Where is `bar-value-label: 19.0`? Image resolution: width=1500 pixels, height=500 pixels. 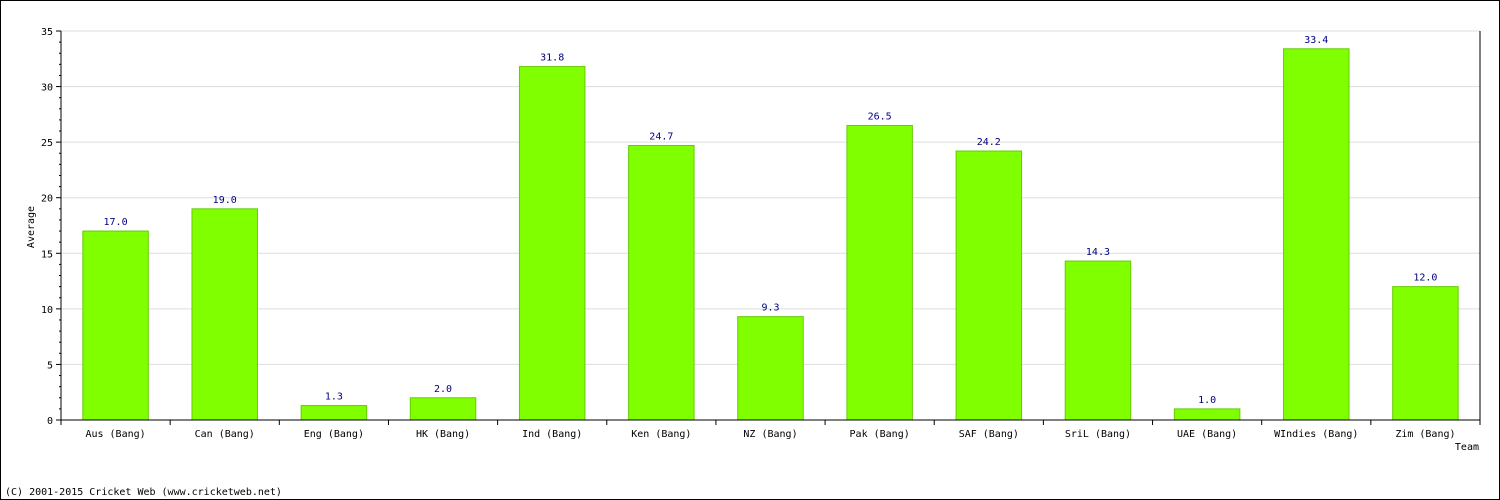 bar-value-label: 19.0 is located at coordinates (225, 200).